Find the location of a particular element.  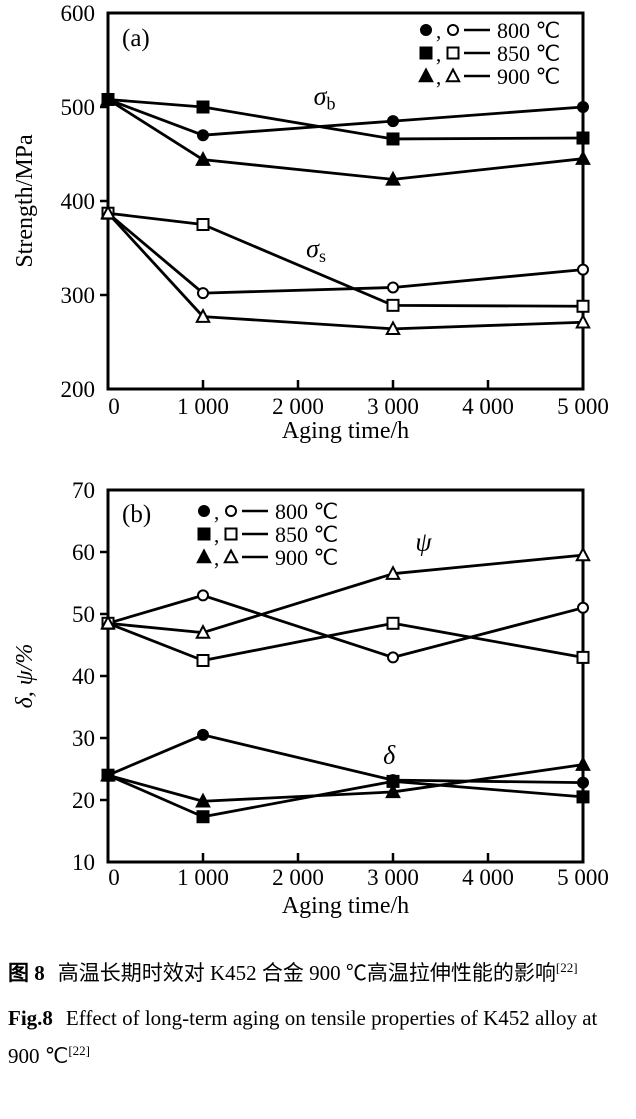

y-tick-label: 20 is located at coordinates (83, 800).